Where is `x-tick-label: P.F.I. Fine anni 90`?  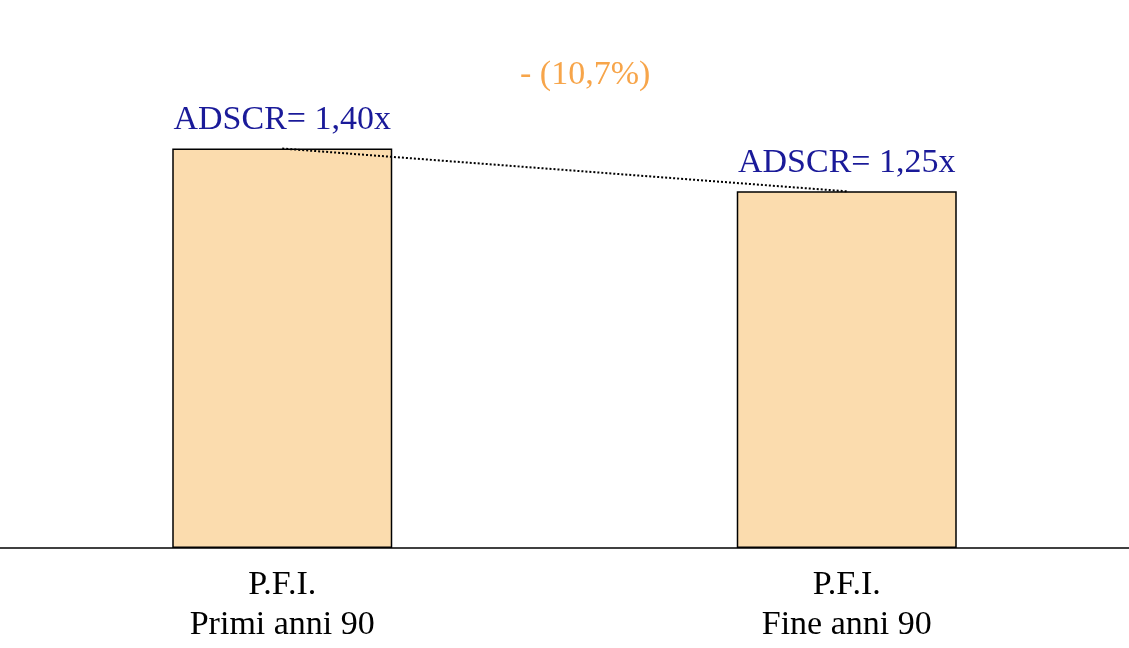 x-tick-label: P.F.I. Fine anni 90 is located at coordinates (846, 602).